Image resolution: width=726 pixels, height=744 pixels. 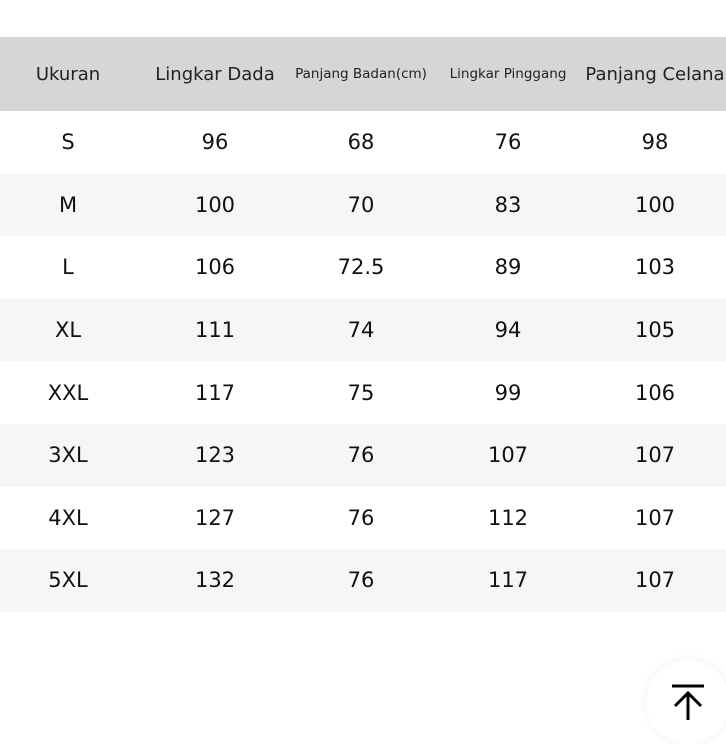 I want to click on column-header: Lingkar Dada, so click(x=215, y=74).